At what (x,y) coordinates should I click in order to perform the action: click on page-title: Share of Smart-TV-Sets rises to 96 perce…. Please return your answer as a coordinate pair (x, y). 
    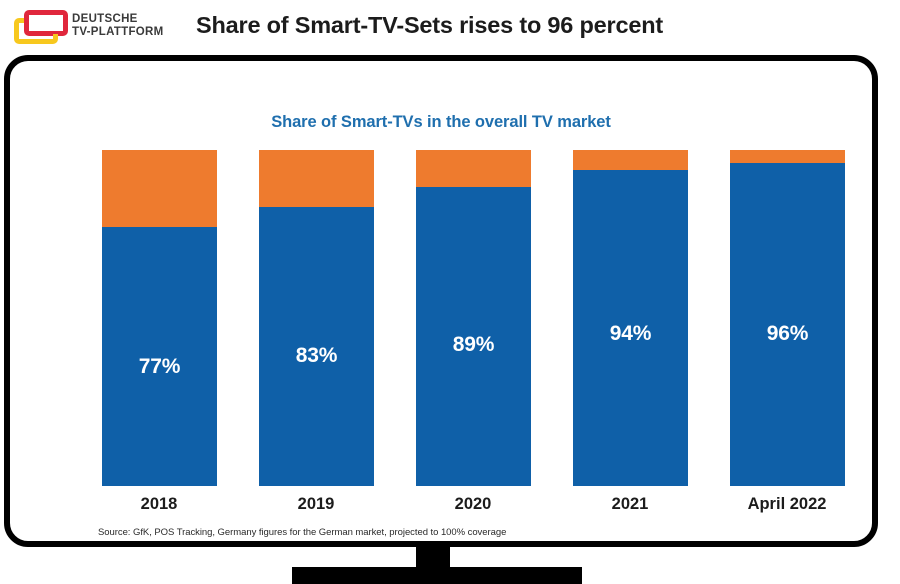
    Looking at the image, I should click on (429, 25).